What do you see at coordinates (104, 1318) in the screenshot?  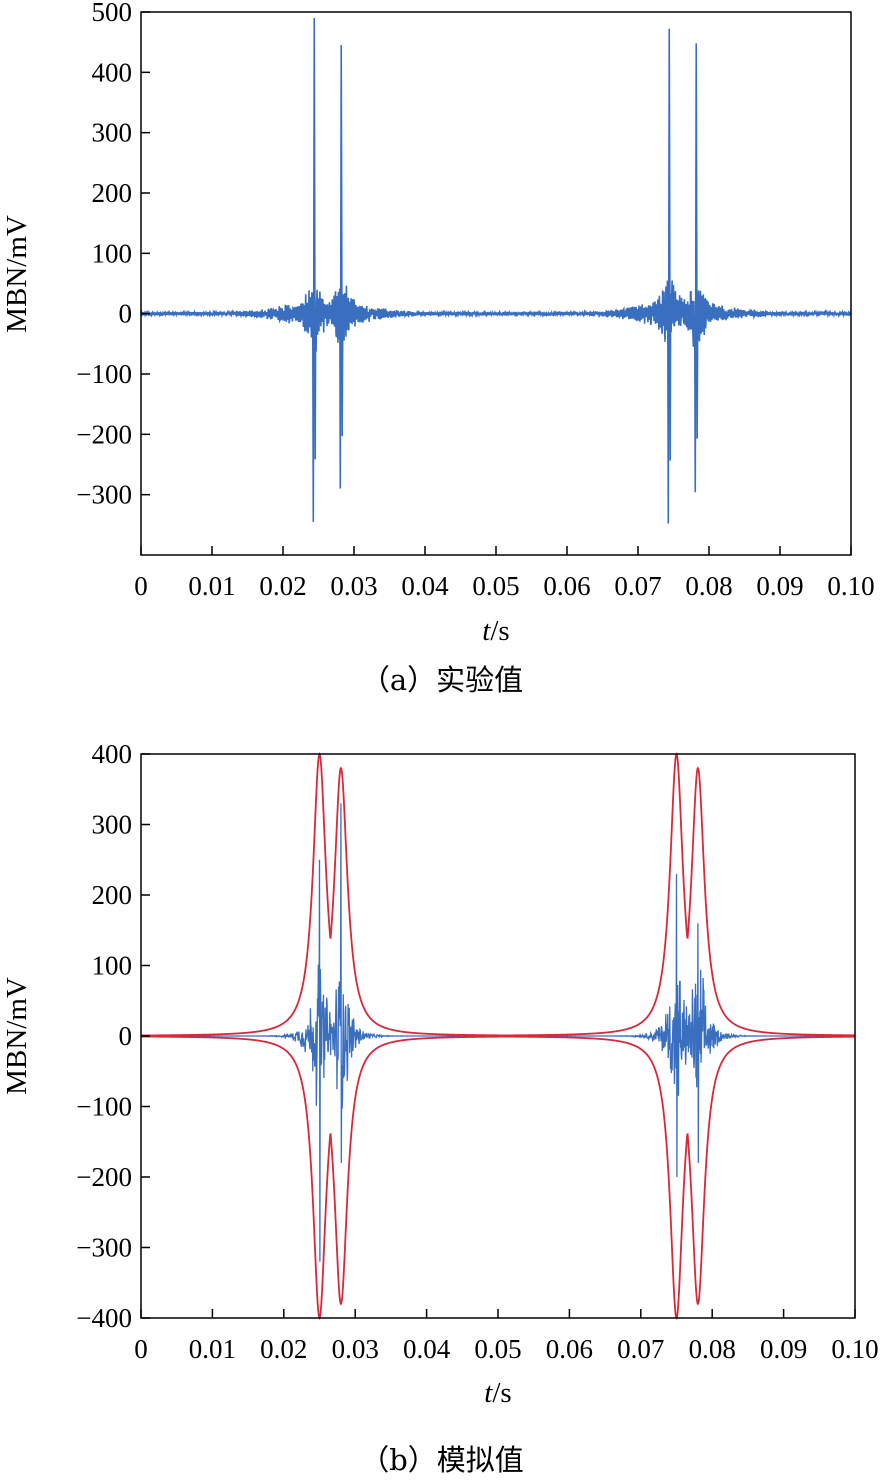 I see `y-tick-label: −400` at bounding box center [104, 1318].